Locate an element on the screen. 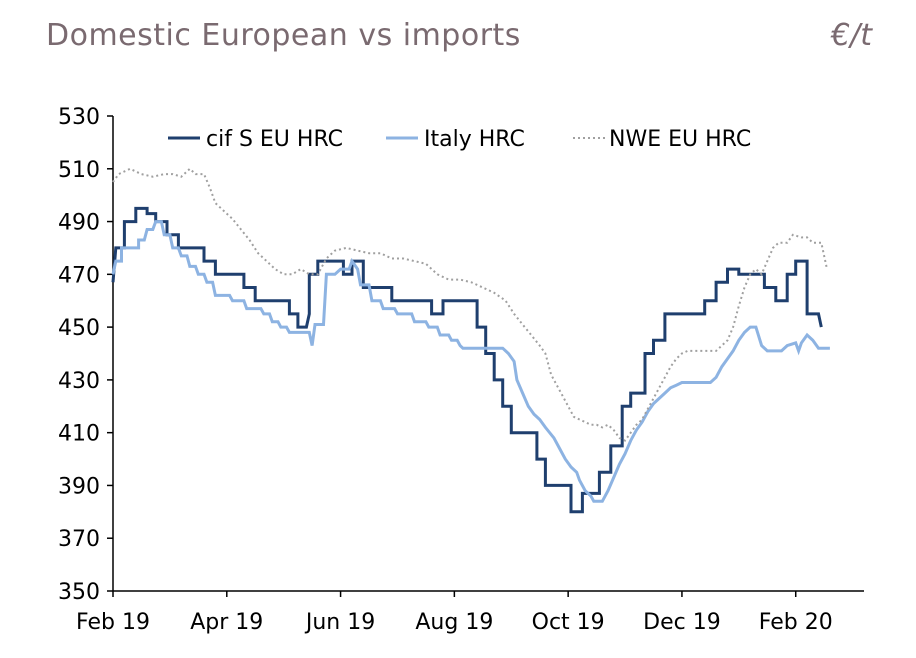  y-tick-label: 390 is located at coordinates (79, 486).